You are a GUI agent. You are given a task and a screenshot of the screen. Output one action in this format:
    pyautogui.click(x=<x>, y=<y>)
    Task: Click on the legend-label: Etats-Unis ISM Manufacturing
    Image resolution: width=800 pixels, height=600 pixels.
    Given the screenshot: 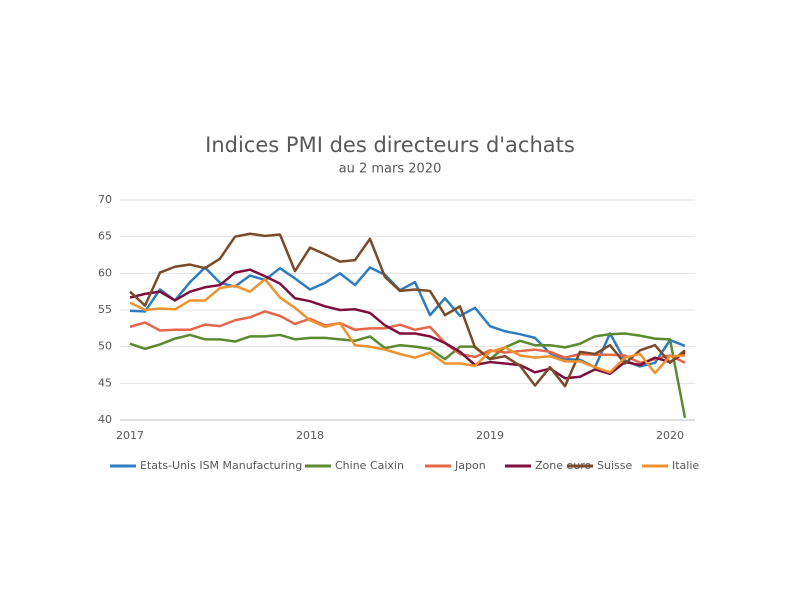 What is the action you would take?
    pyautogui.click(x=221, y=465)
    